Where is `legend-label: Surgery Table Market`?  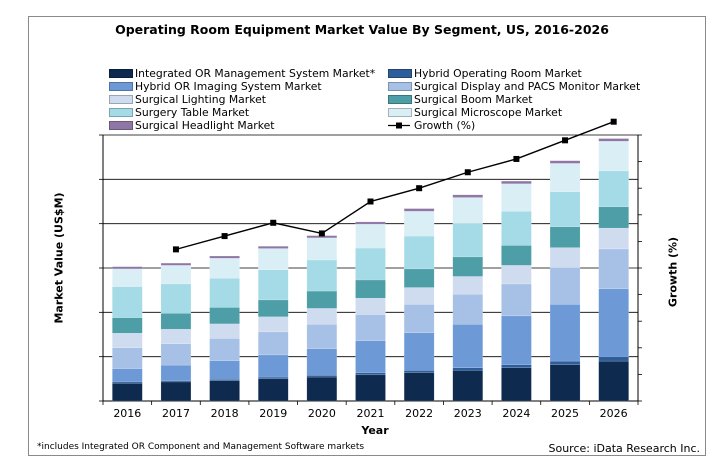
legend-label: Surgery Table Market is located at coordinates (192, 112).